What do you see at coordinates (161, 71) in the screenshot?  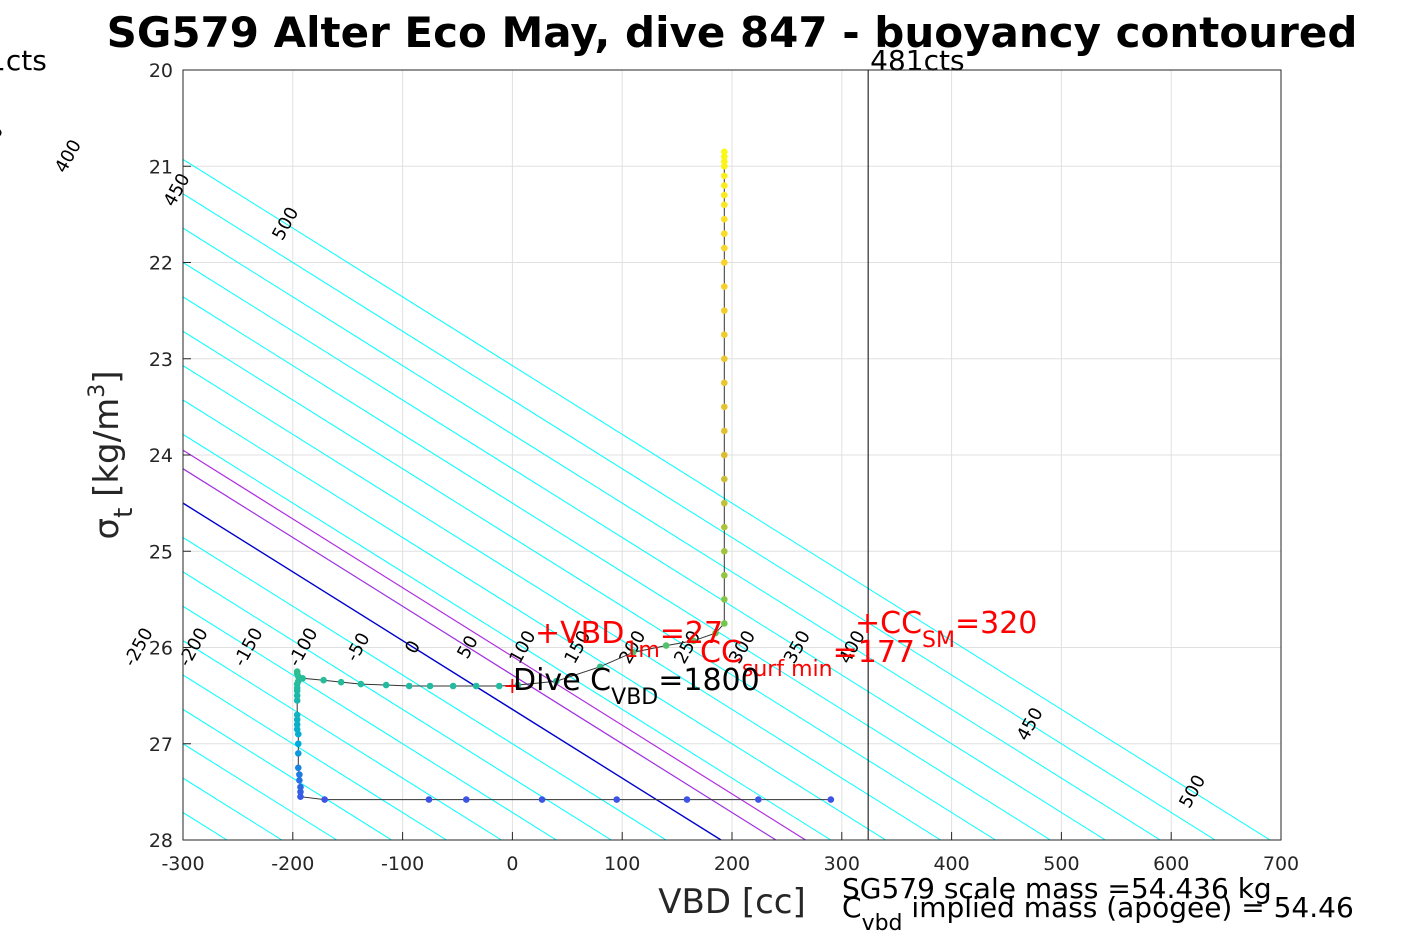 I see `y-tick-label: 20` at bounding box center [161, 71].